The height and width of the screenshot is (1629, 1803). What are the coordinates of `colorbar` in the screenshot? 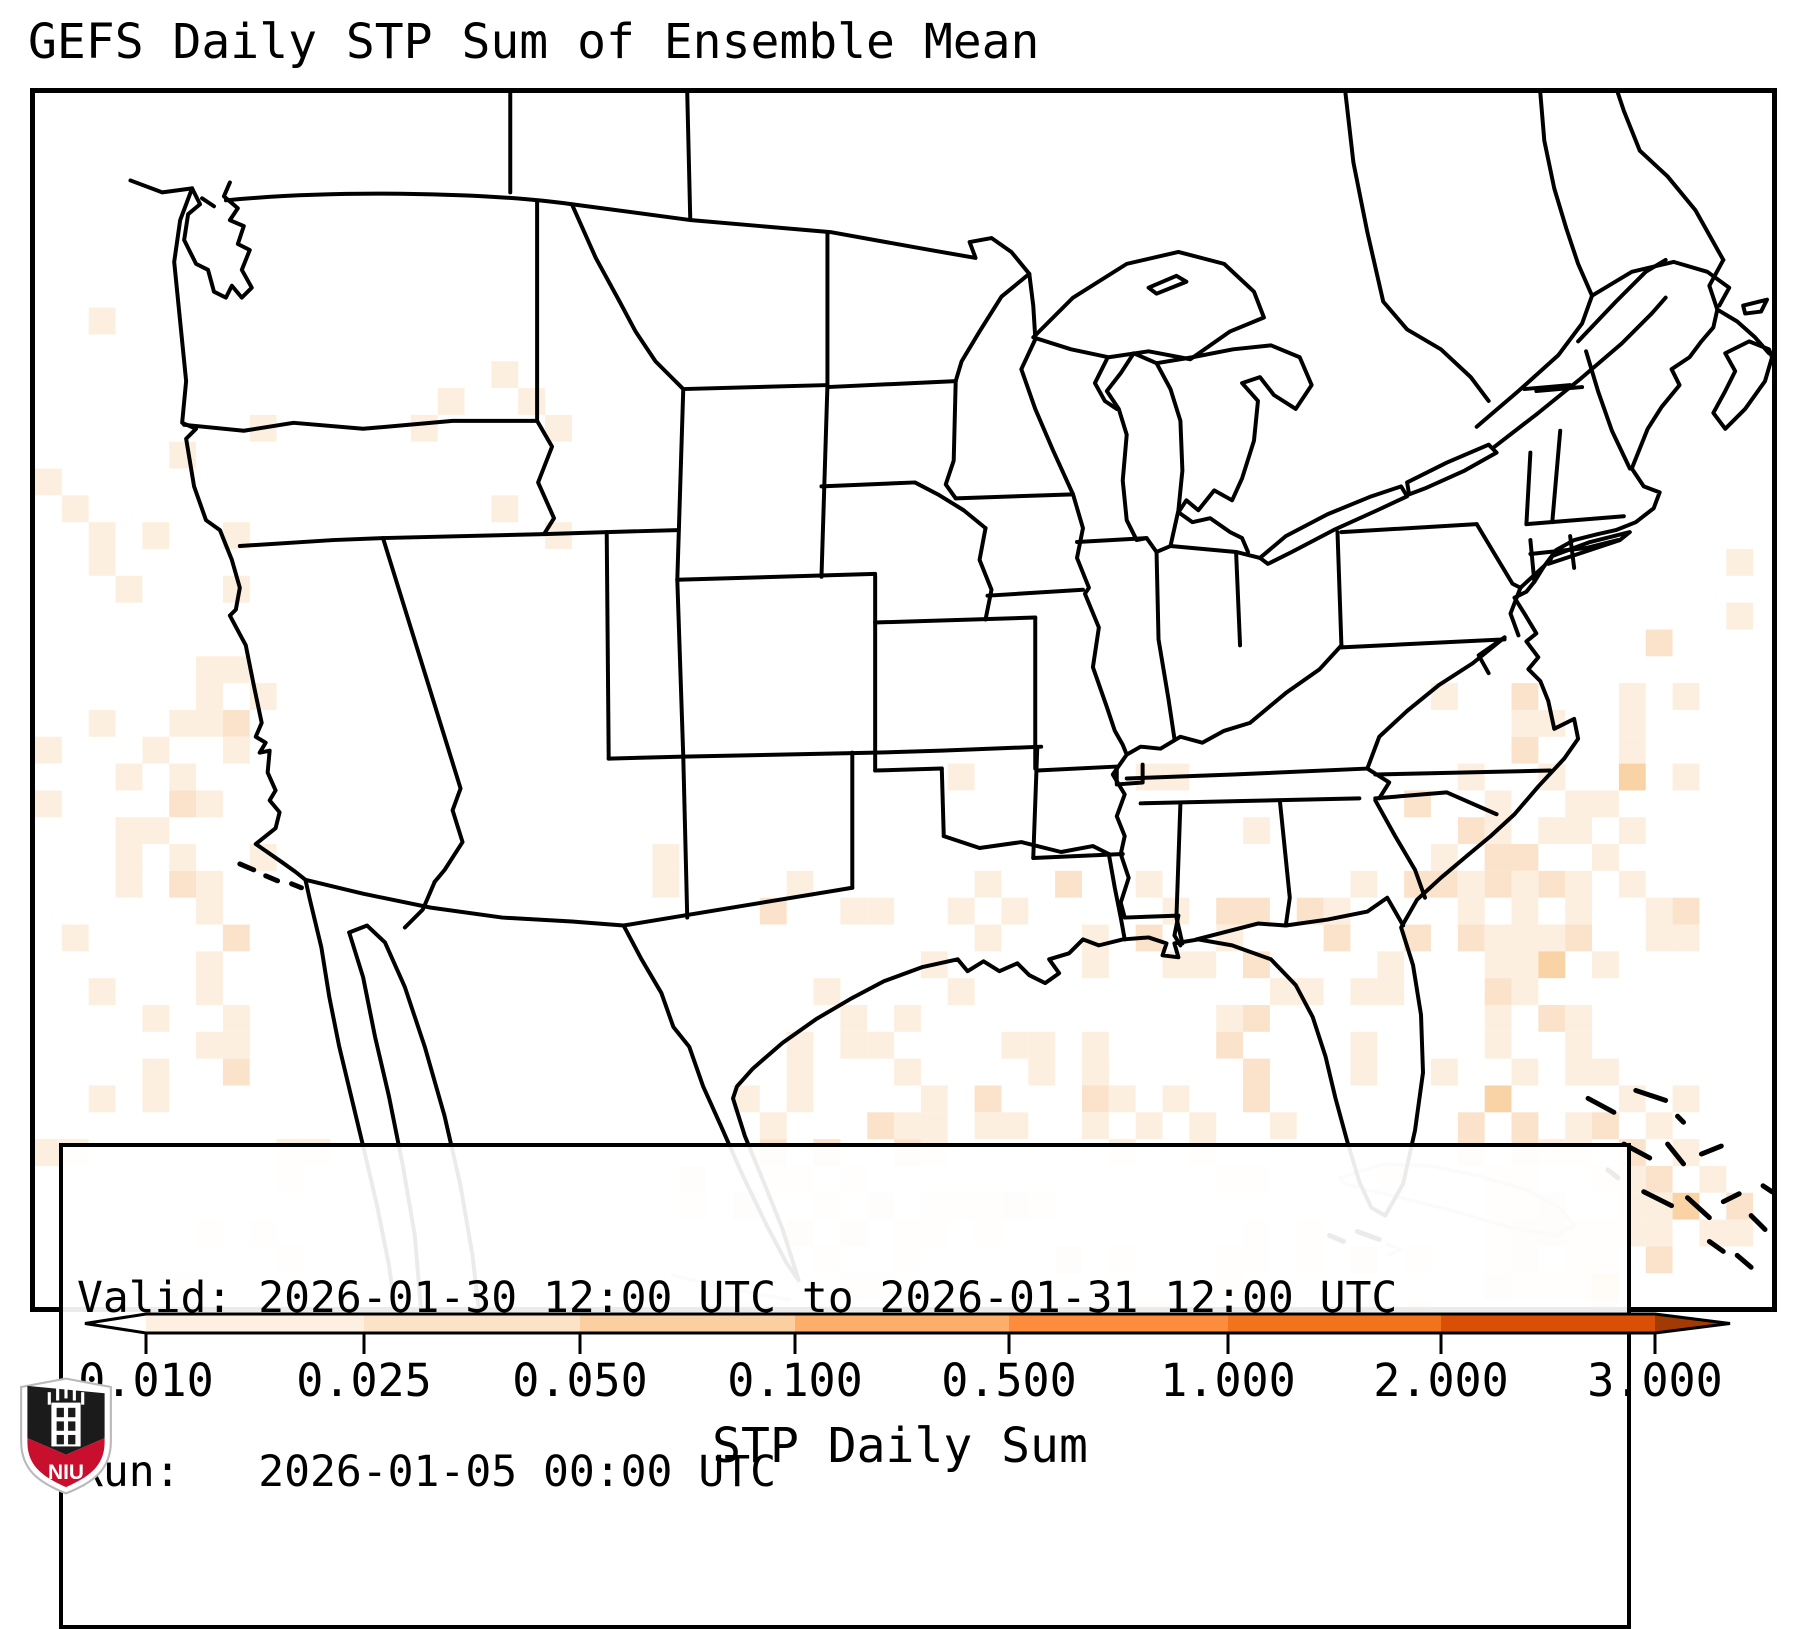 It's located at (910, 1334).